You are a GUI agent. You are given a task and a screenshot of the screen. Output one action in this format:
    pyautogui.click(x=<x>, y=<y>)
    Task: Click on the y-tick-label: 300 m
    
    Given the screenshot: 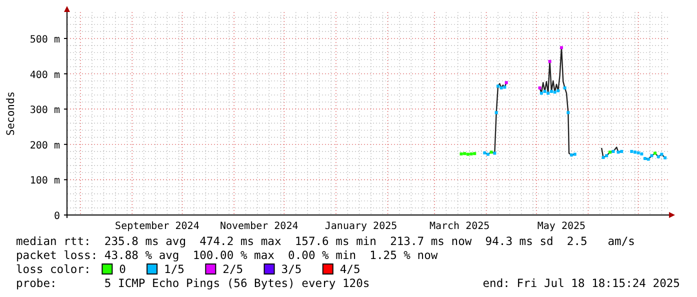 What is the action you would take?
    pyautogui.click(x=45, y=110)
    